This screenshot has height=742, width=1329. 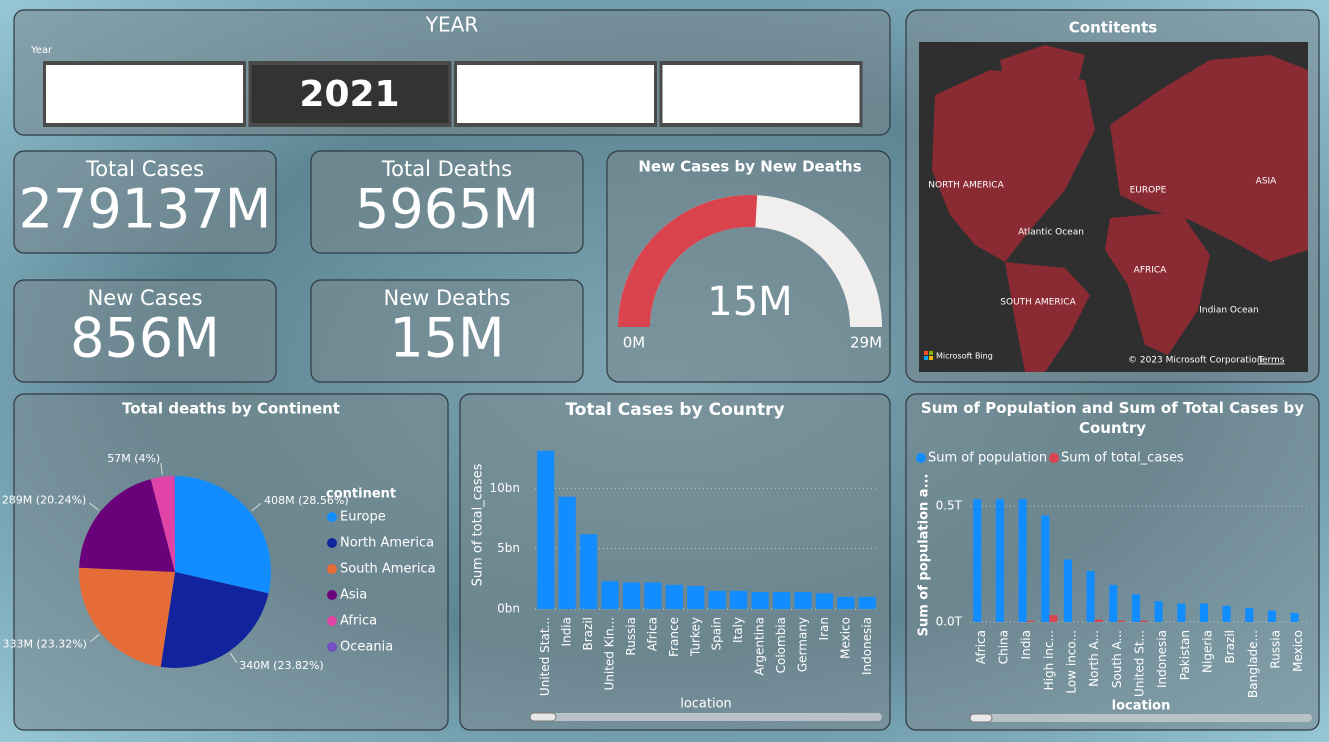 I want to click on x-axis-label: location, so click(x=706, y=704).